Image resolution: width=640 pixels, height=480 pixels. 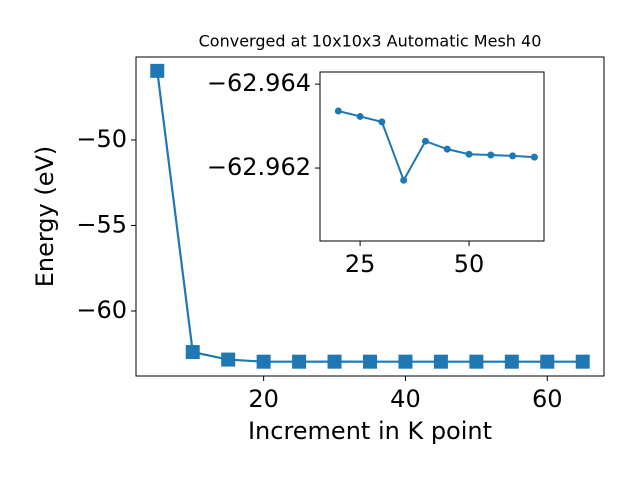 I want to click on x-tick-label: 50, so click(x=469, y=264).